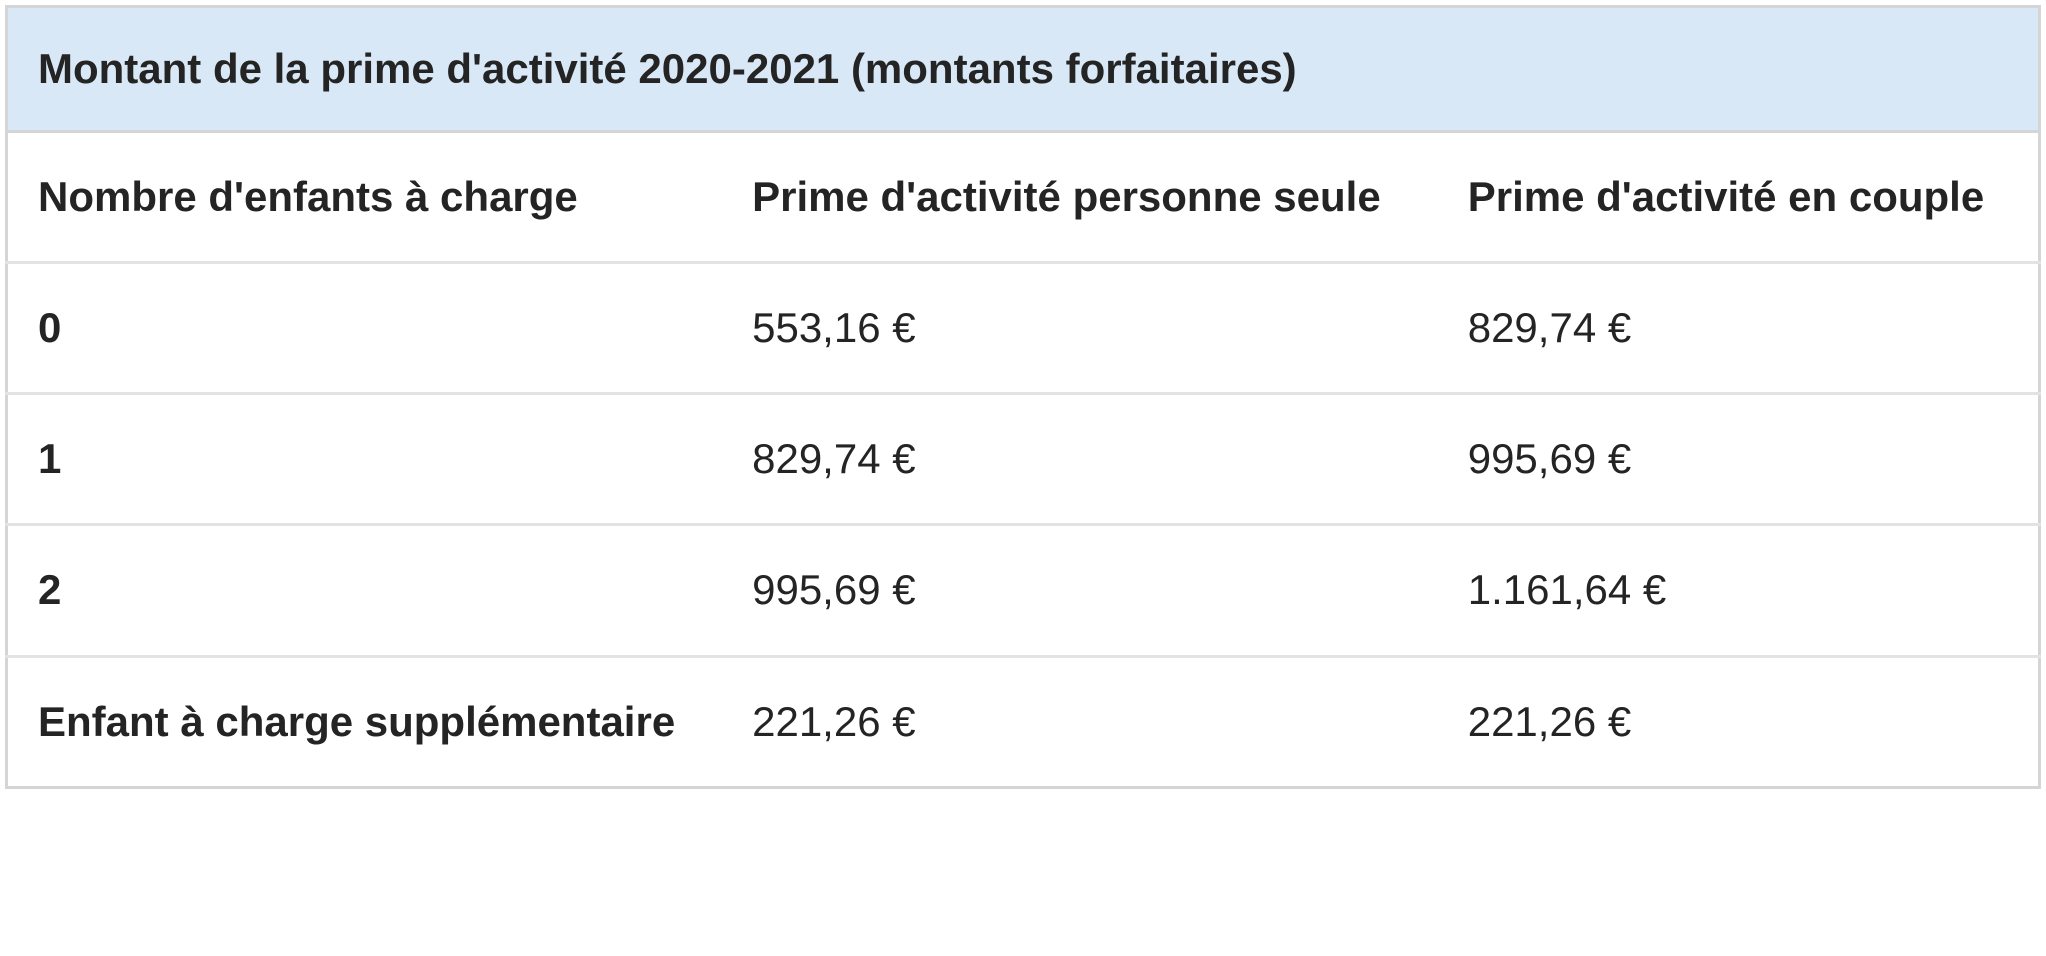  I want to click on column-header-single: Prime d'activité personne seule, so click(1080, 197).